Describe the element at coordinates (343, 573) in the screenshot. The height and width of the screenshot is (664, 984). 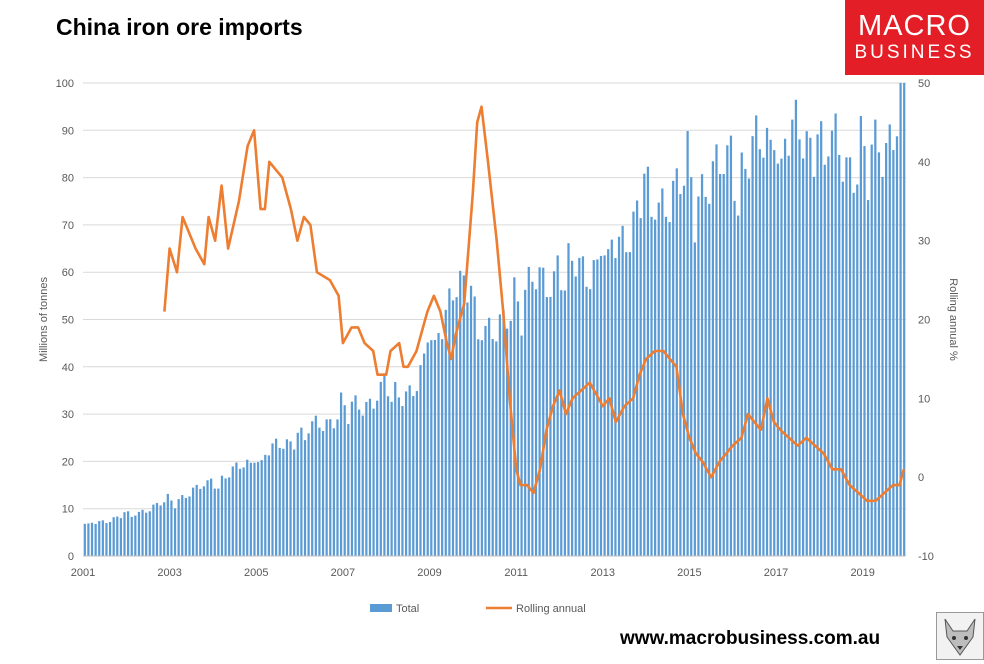
I see `x-tick-label: 2007` at that location.